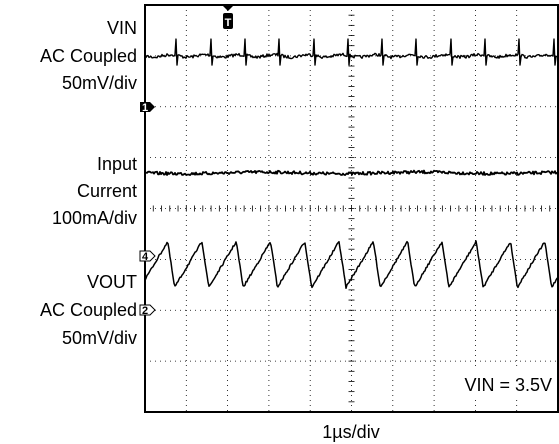  Describe the element at coordinates (145, 311) in the screenshot. I see `svg-text: 2` at that location.